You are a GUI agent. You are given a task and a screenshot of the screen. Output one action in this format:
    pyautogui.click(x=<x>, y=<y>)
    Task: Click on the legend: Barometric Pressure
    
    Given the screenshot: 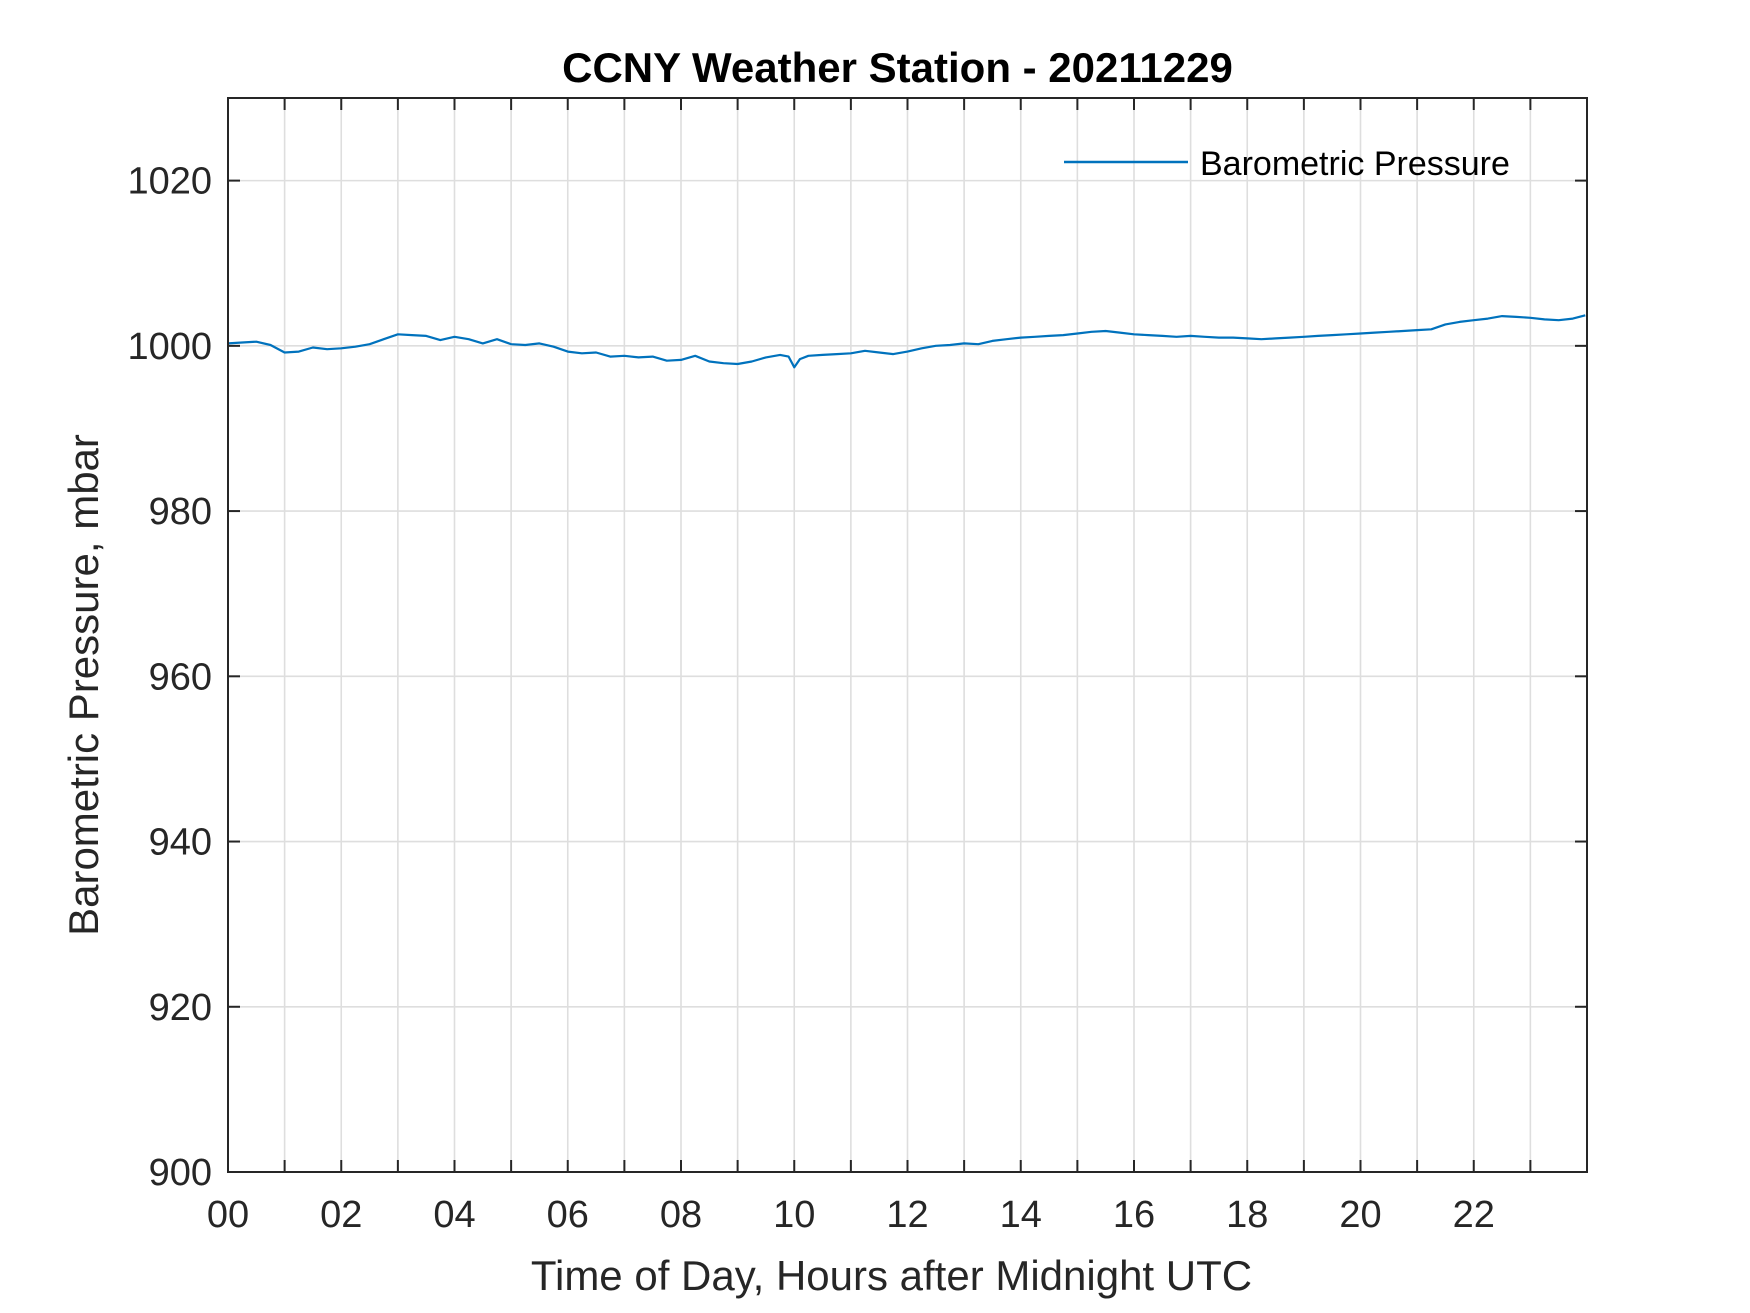 What is the action you would take?
    pyautogui.click(x=1287, y=164)
    